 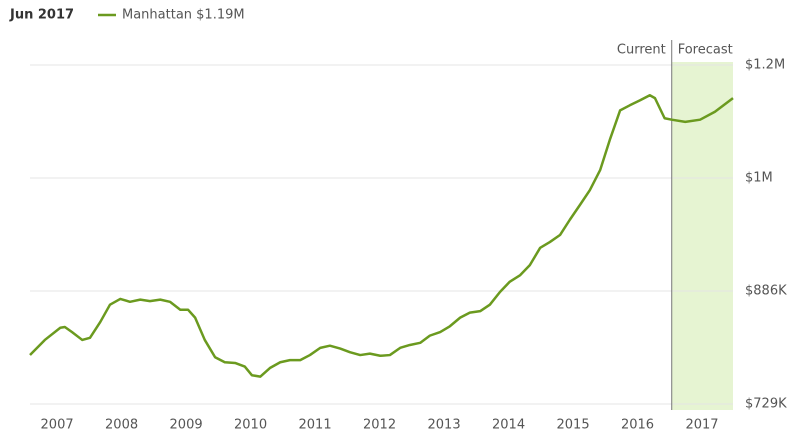 What do you see at coordinates (121, 425) in the screenshot?
I see `x-tick-label: 2008` at bounding box center [121, 425].